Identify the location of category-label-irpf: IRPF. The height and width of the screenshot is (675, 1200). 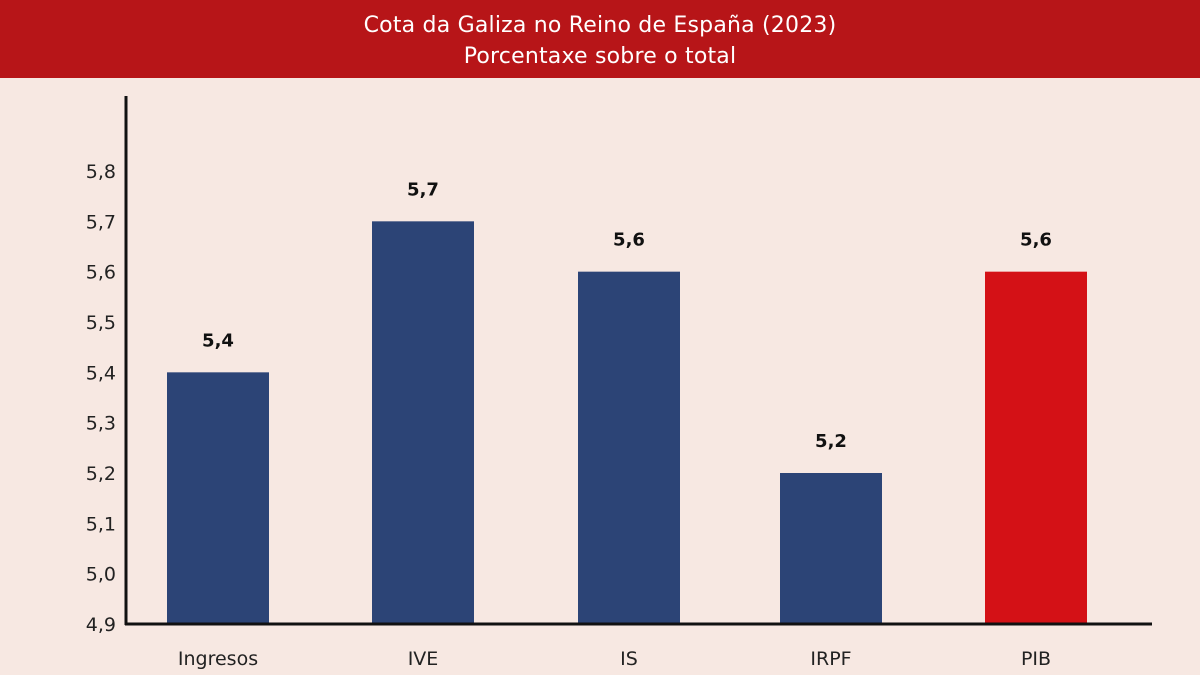
(830, 659).